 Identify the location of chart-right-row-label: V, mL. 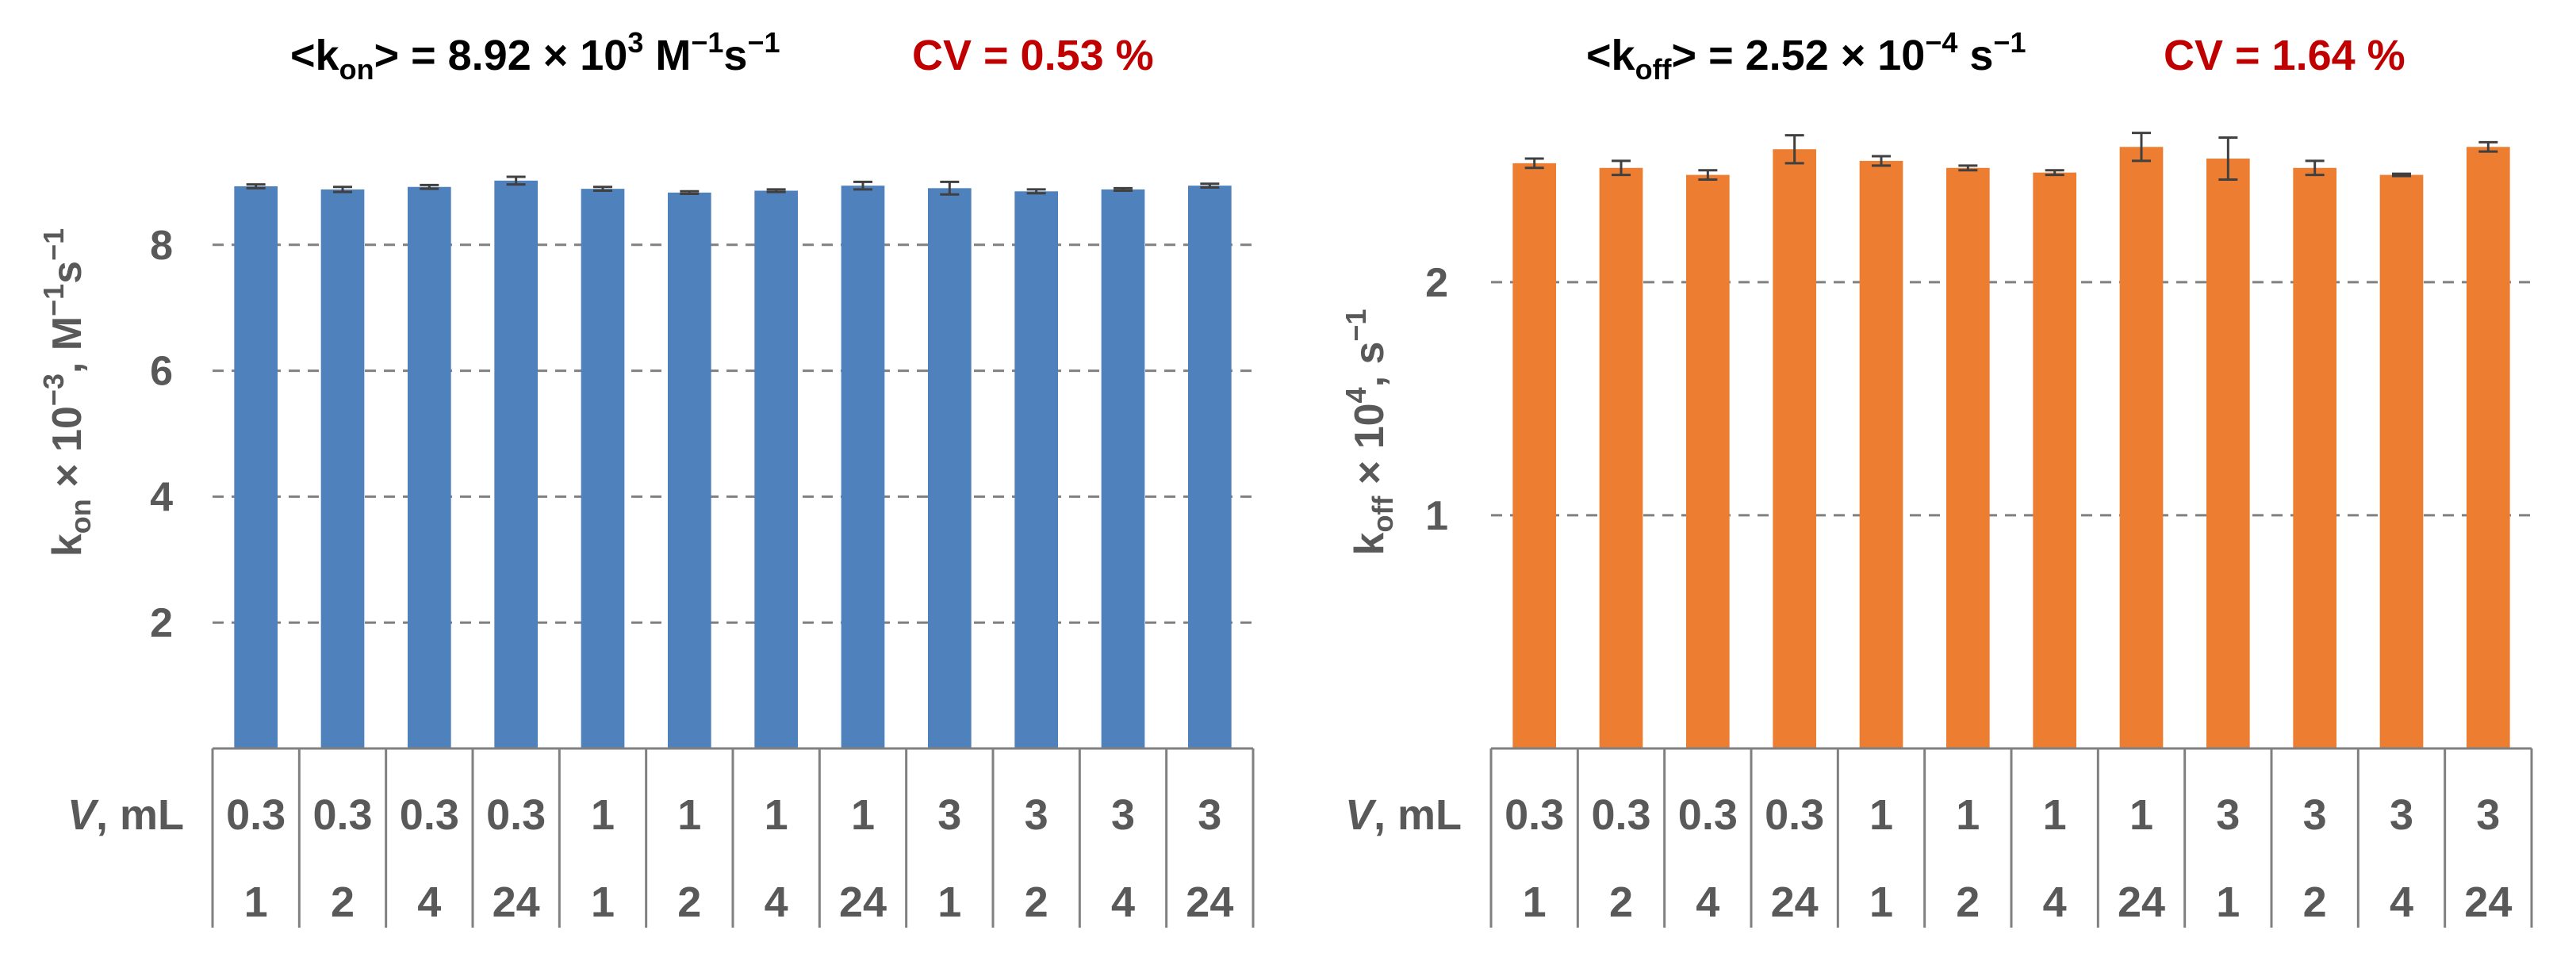
(1403, 815).